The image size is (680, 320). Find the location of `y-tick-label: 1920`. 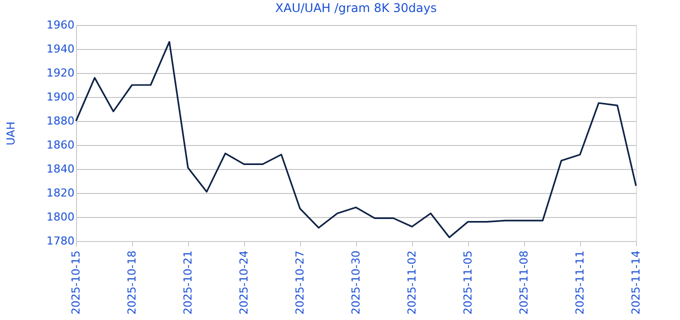

y-tick-label: 1920 is located at coordinates (60, 73).